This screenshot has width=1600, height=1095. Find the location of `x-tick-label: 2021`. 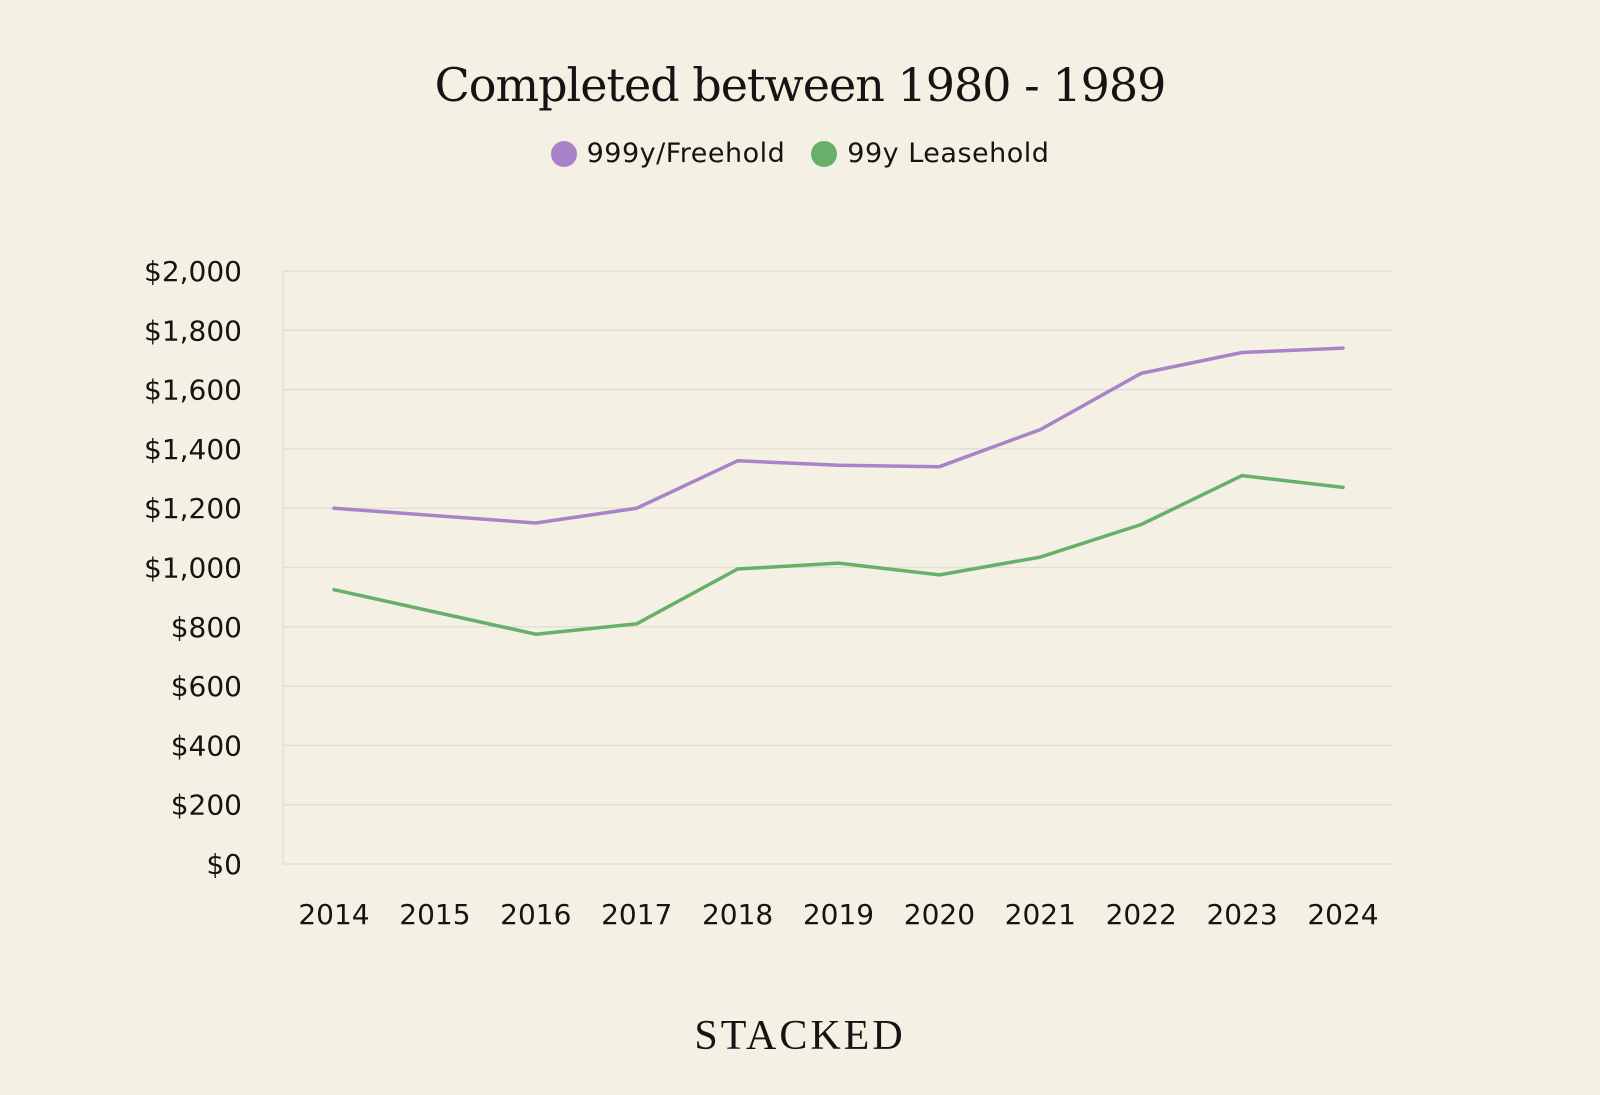

x-tick-label: 2021 is located at coordinates (1040, 914).